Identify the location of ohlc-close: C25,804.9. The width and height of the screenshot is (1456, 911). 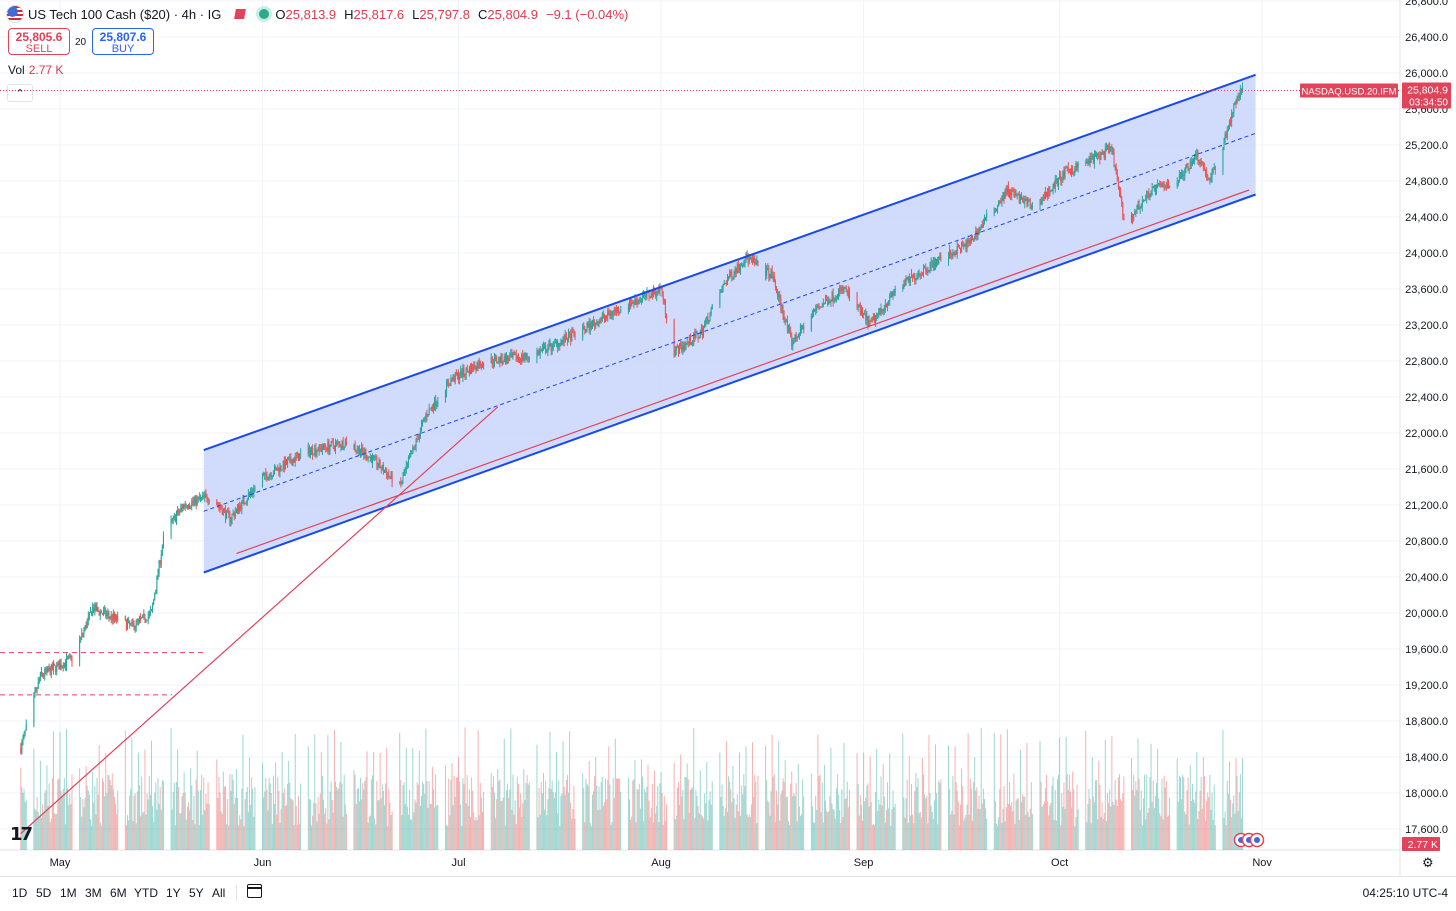
(508, 14).